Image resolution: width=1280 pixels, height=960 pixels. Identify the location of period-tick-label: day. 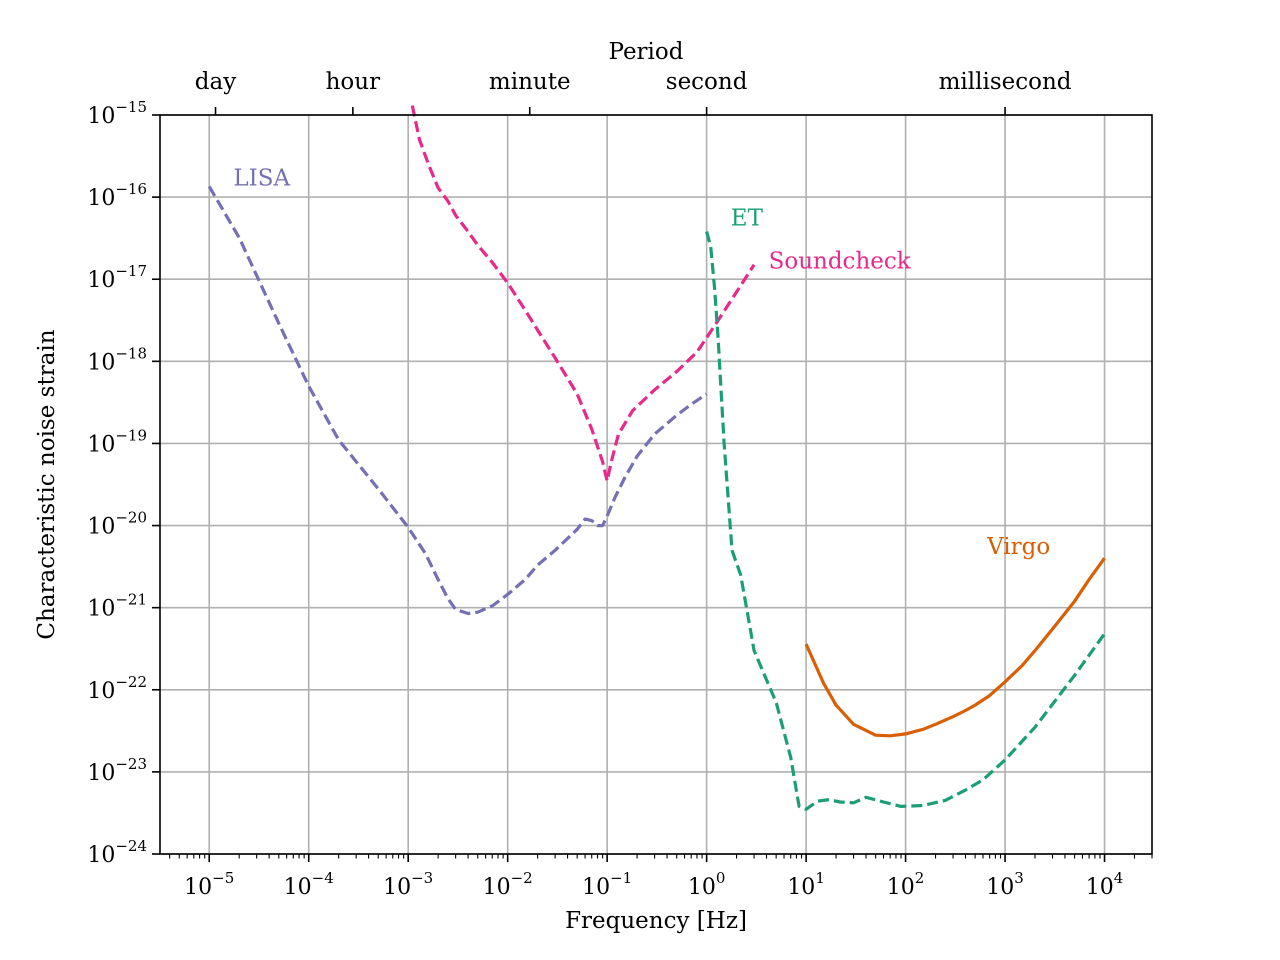
(215, 82).